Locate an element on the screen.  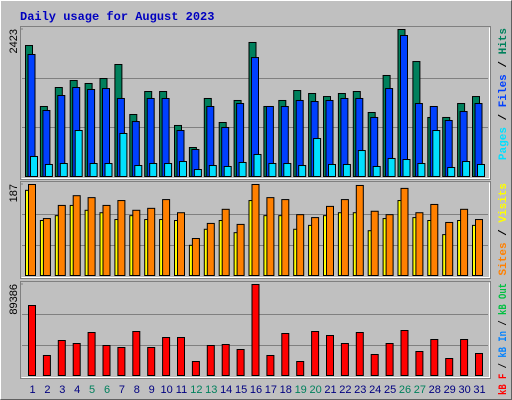
x-tick-label: 5 is located at coordinates (92, 390).